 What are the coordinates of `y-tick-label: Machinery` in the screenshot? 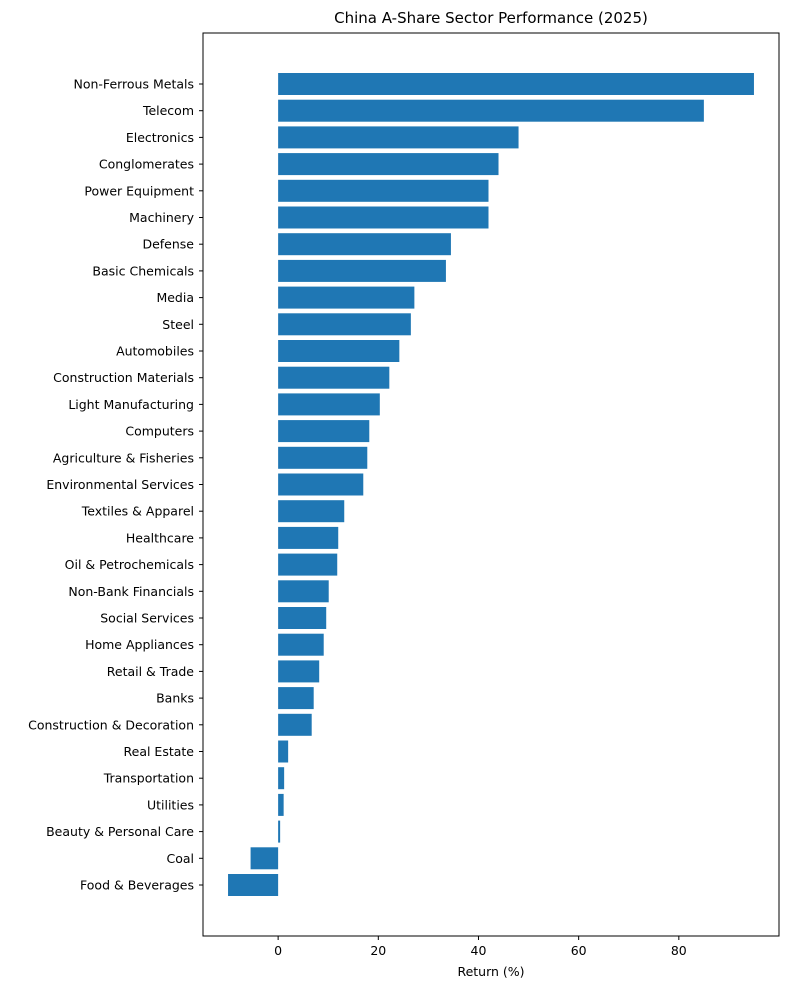 It's located at (161, 217).